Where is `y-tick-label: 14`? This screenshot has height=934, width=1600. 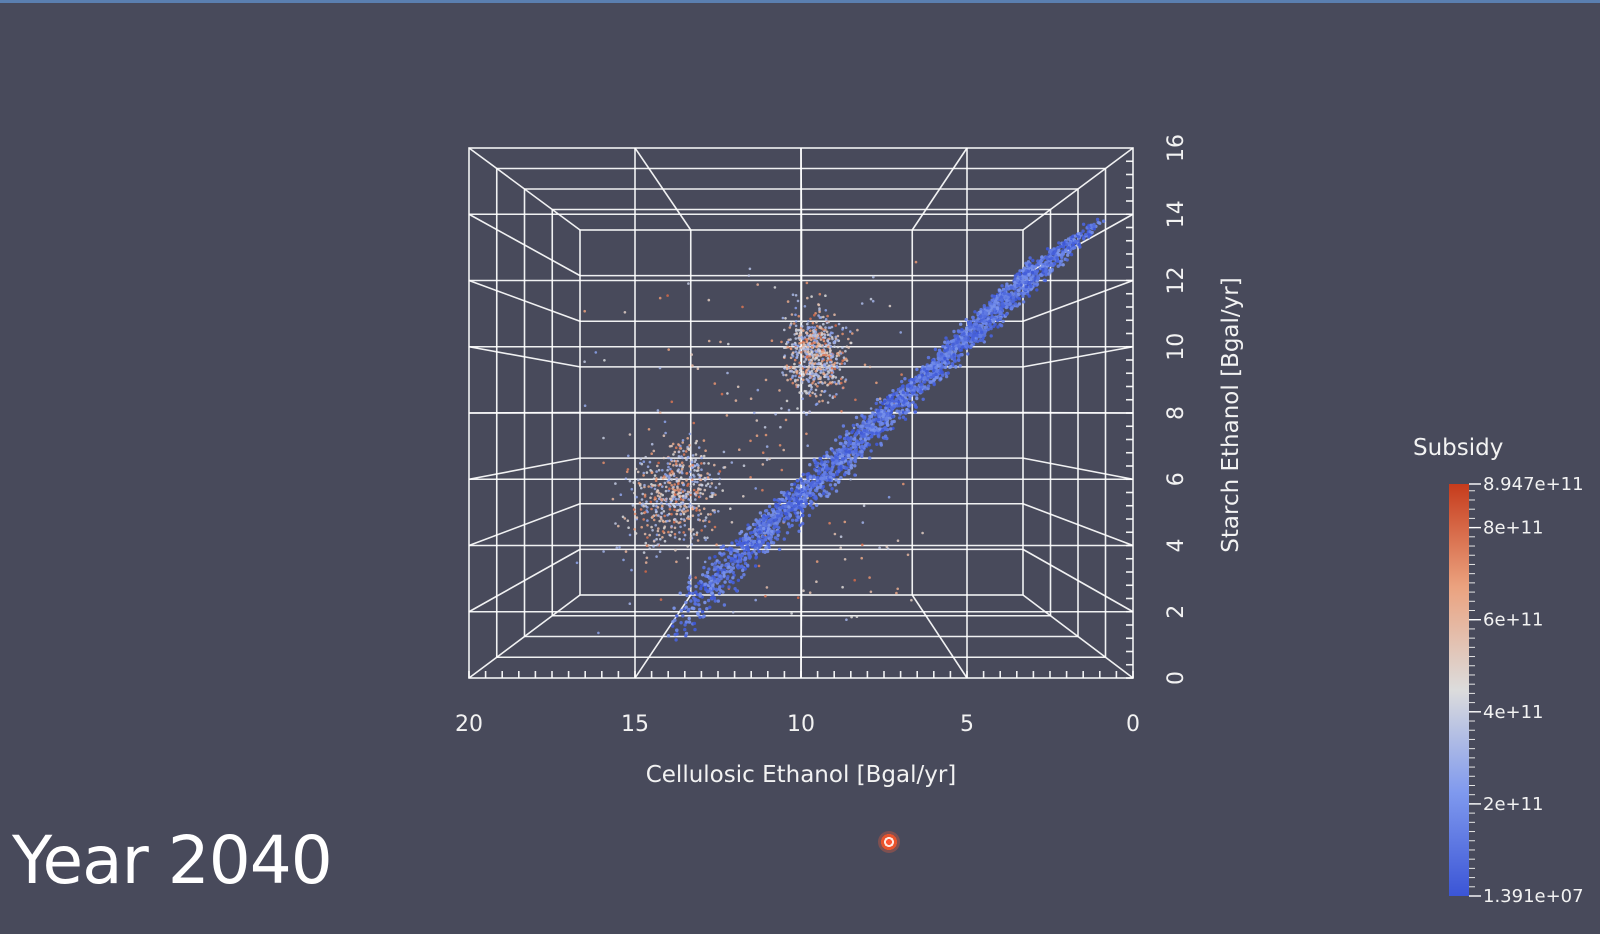 y-tick-label: 14 is located at coordinates (1176, 214).